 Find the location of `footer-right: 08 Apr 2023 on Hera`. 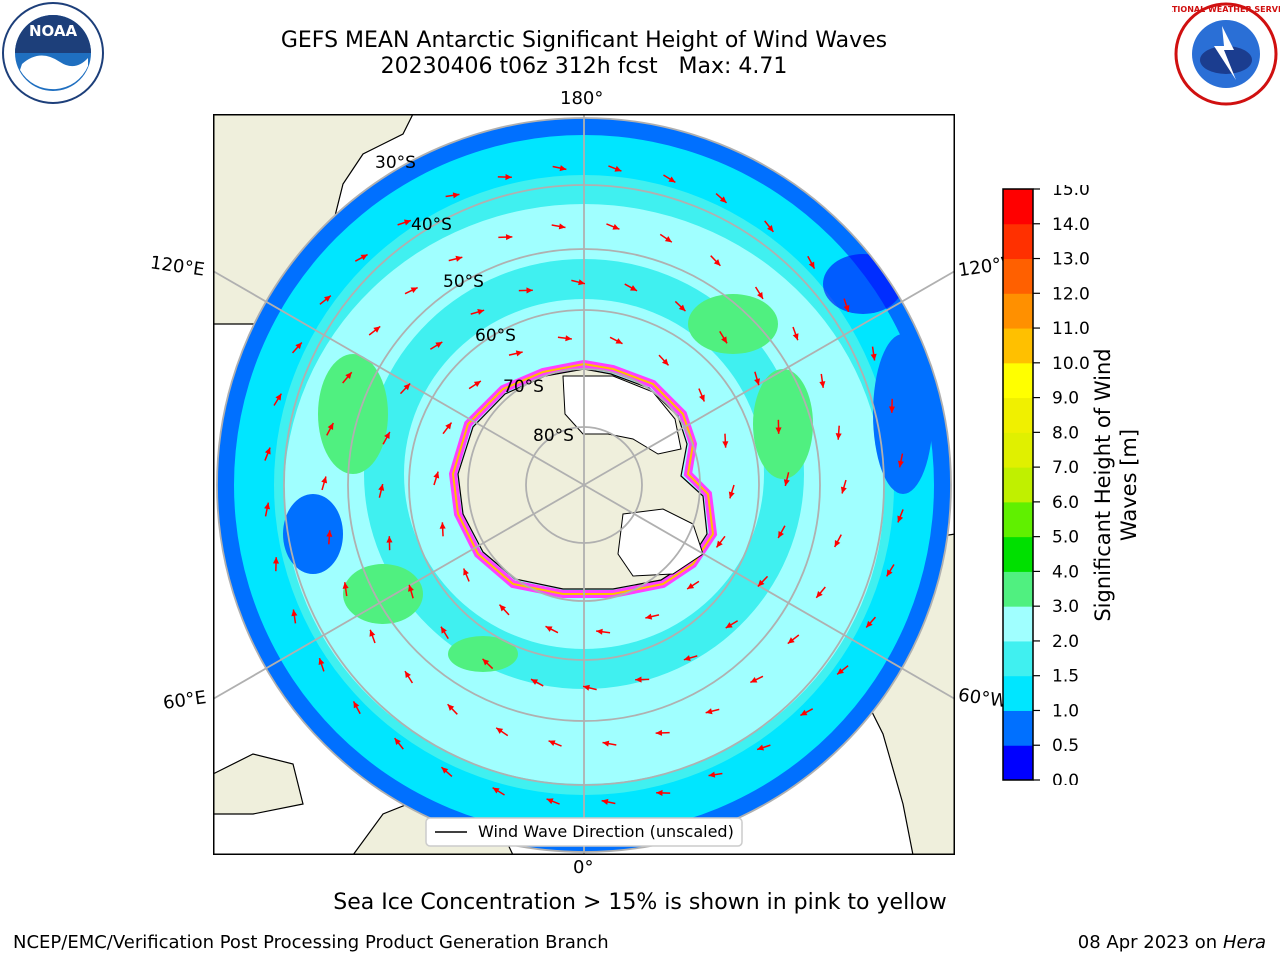

footer-right: 08 Apr 2023 on Hera is located at coordinates (1172, 942).